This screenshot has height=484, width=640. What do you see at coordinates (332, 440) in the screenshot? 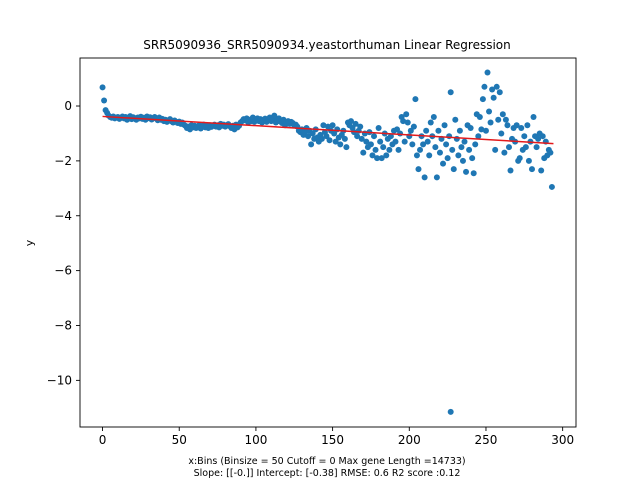
I see `x-tick-label: 150` at bounding box center [332, 440].